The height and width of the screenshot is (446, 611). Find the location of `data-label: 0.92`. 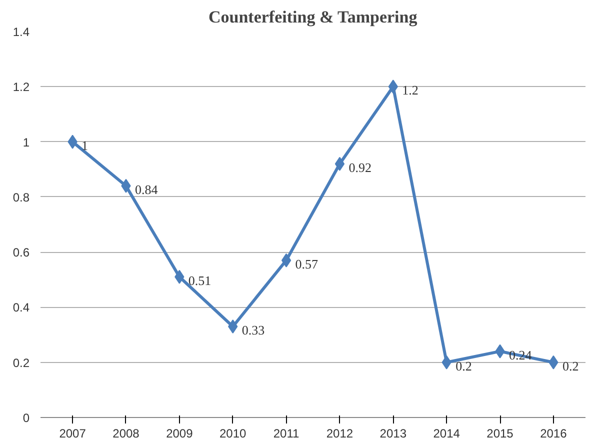

data-label: 0.92 is located at coordinates (360, 167).